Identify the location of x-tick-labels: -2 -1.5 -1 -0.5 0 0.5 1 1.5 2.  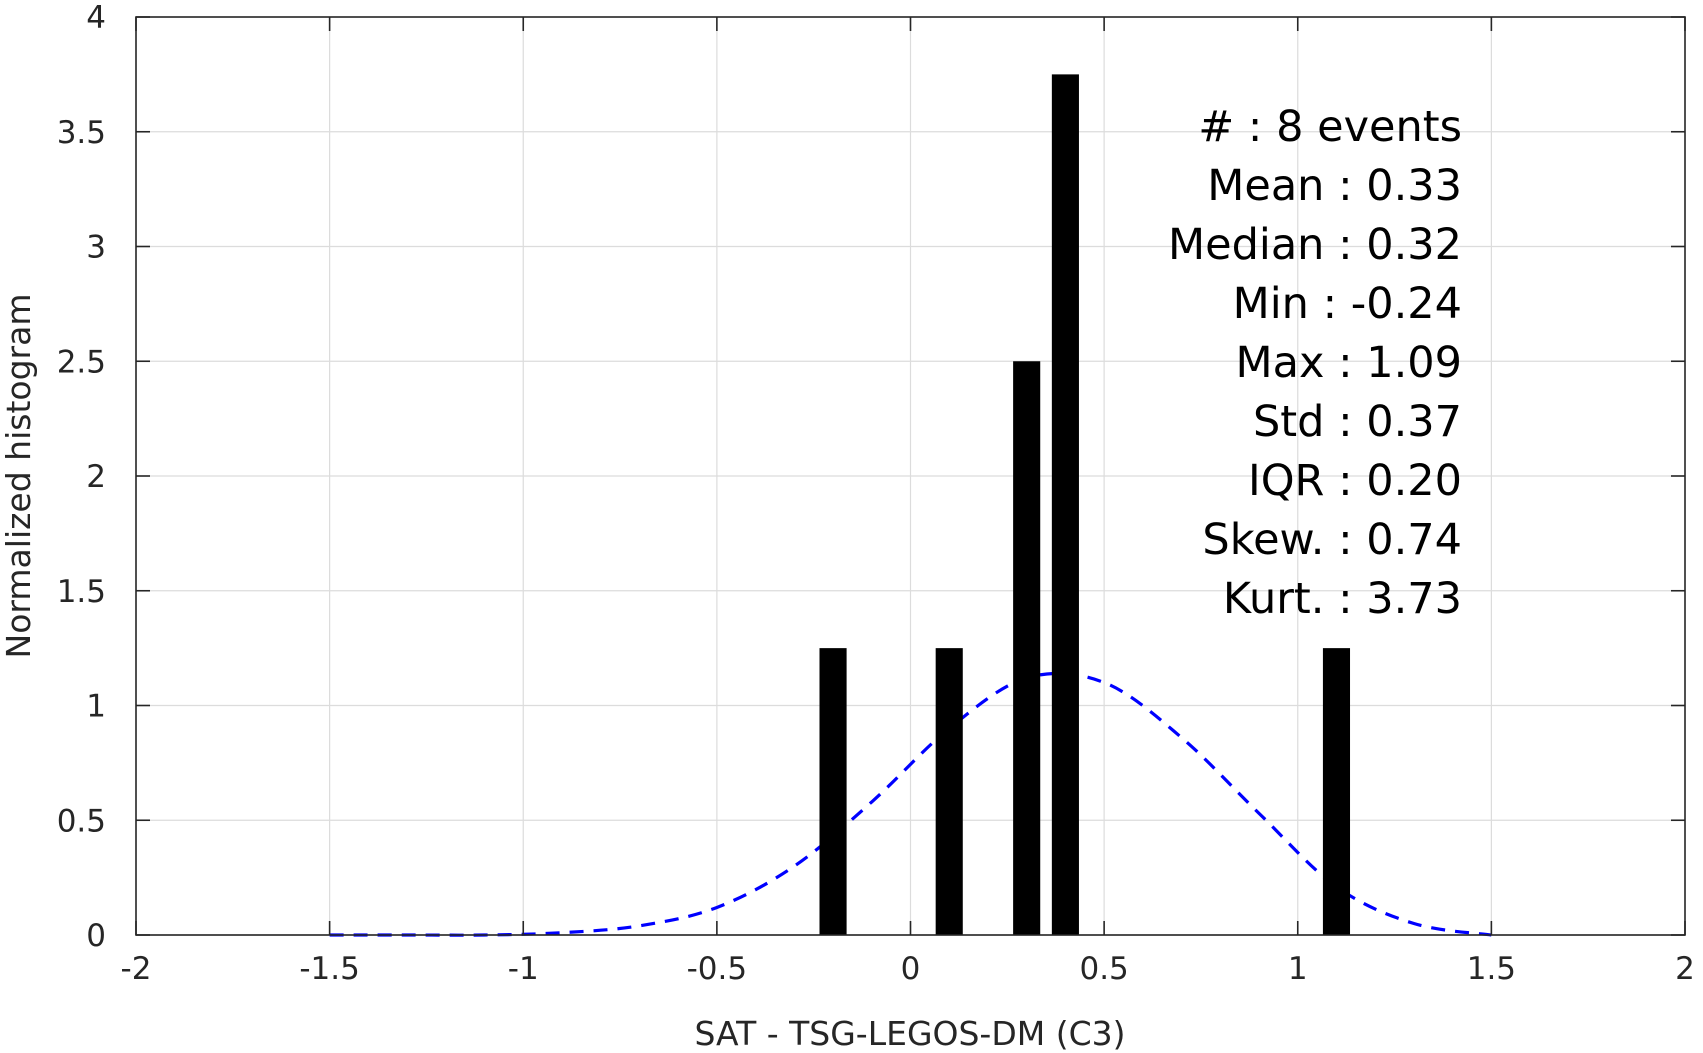
(908, 969).